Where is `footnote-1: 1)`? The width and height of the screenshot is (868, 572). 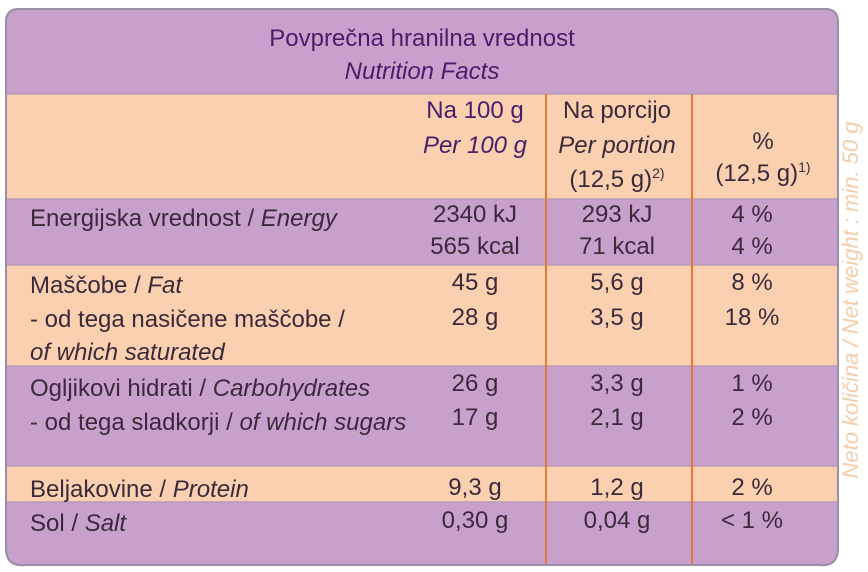 footnote-1: 1) is located at coordinates (804, 167).